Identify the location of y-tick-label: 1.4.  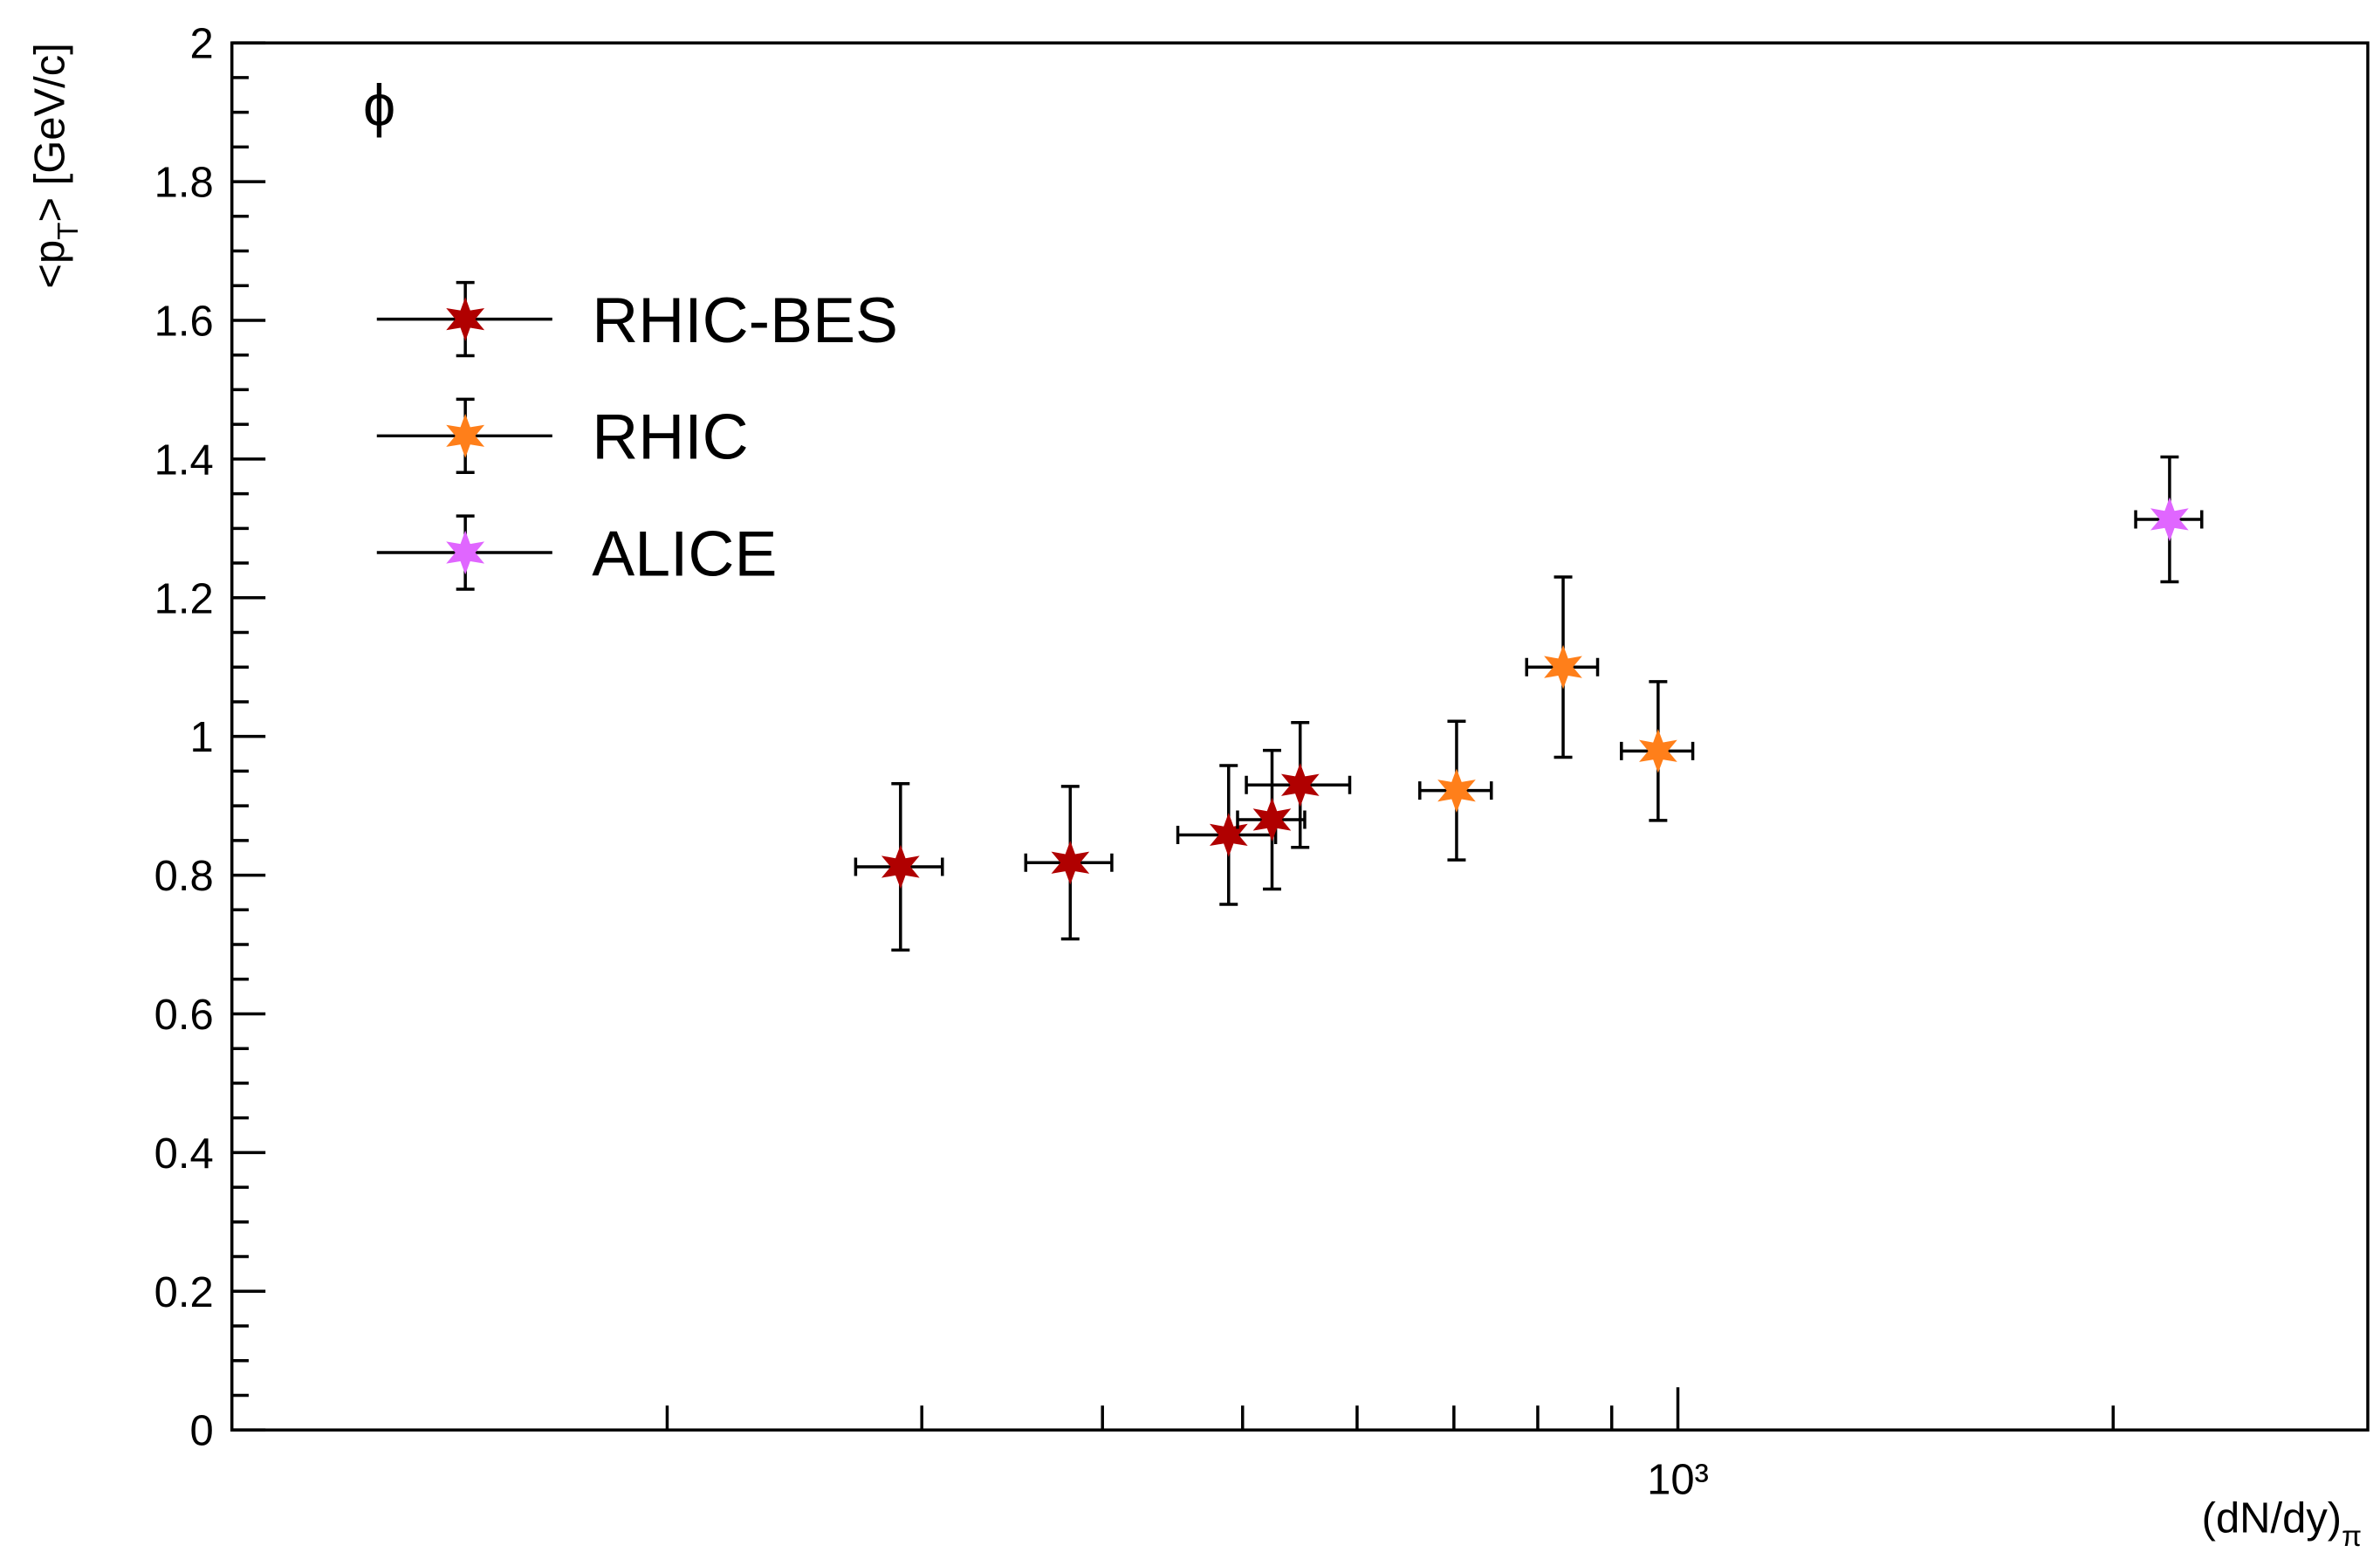
(184, 460).